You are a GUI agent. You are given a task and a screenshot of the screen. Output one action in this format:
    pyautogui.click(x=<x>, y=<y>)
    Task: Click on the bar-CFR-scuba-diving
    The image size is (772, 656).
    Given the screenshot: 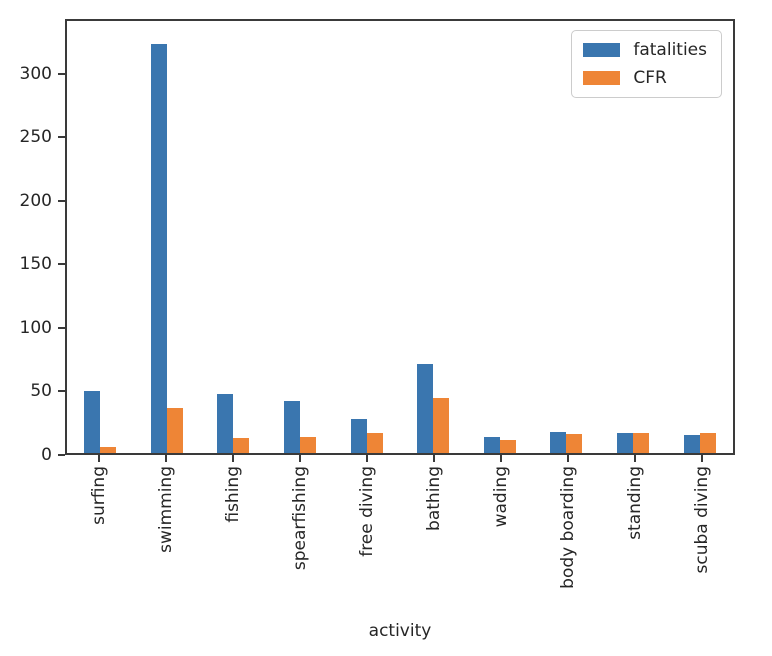 What is the action you would take?
    pyautogui.click(x=707, y=442)
    